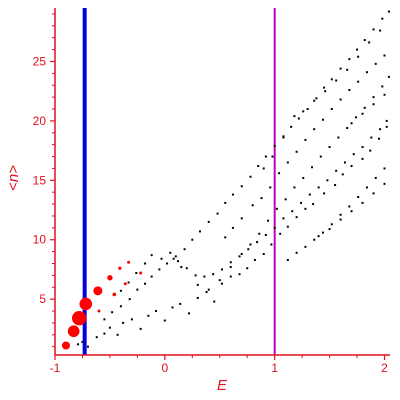 The height and width of the screenshot is (400, 400). What do you see at coordinates (40, 121) in the screenshot?
I see `y-tick-label: 20` at bounding box center [40, 121].